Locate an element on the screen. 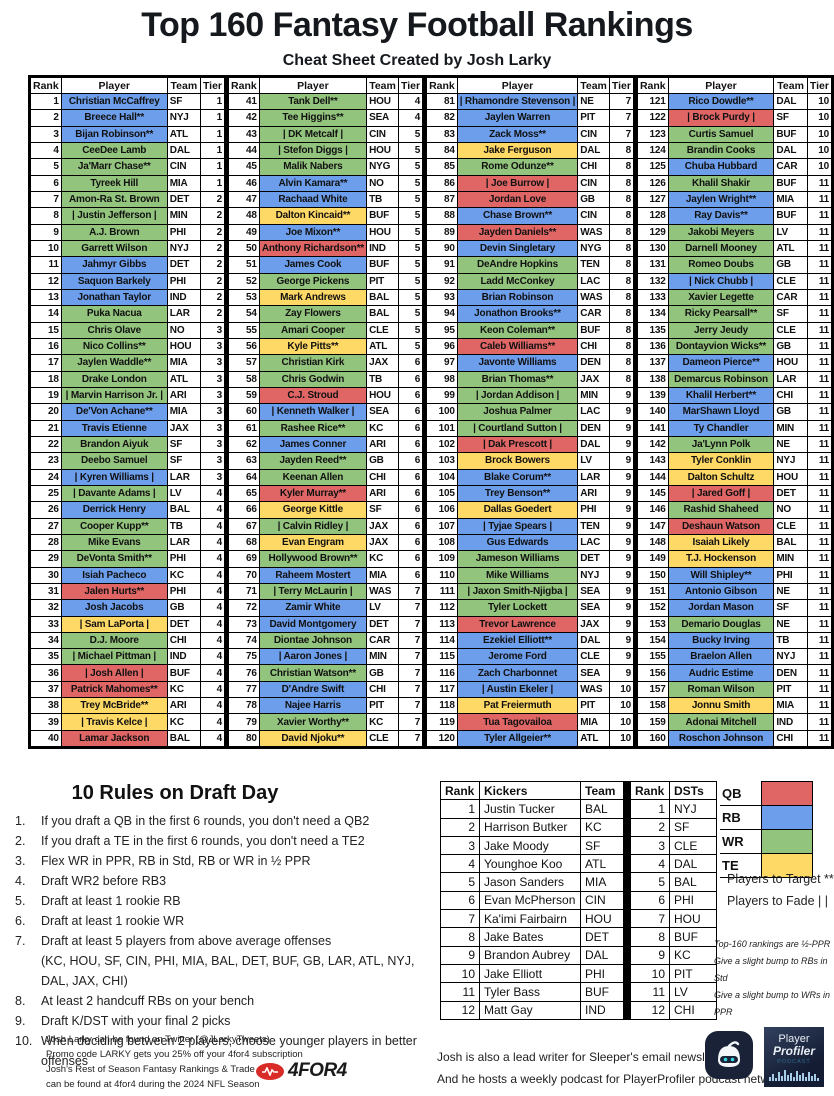 Image resolution: width=834 pixels, height=1096 pixels. team-cell: NYJ is located at coordinates (183, 248).